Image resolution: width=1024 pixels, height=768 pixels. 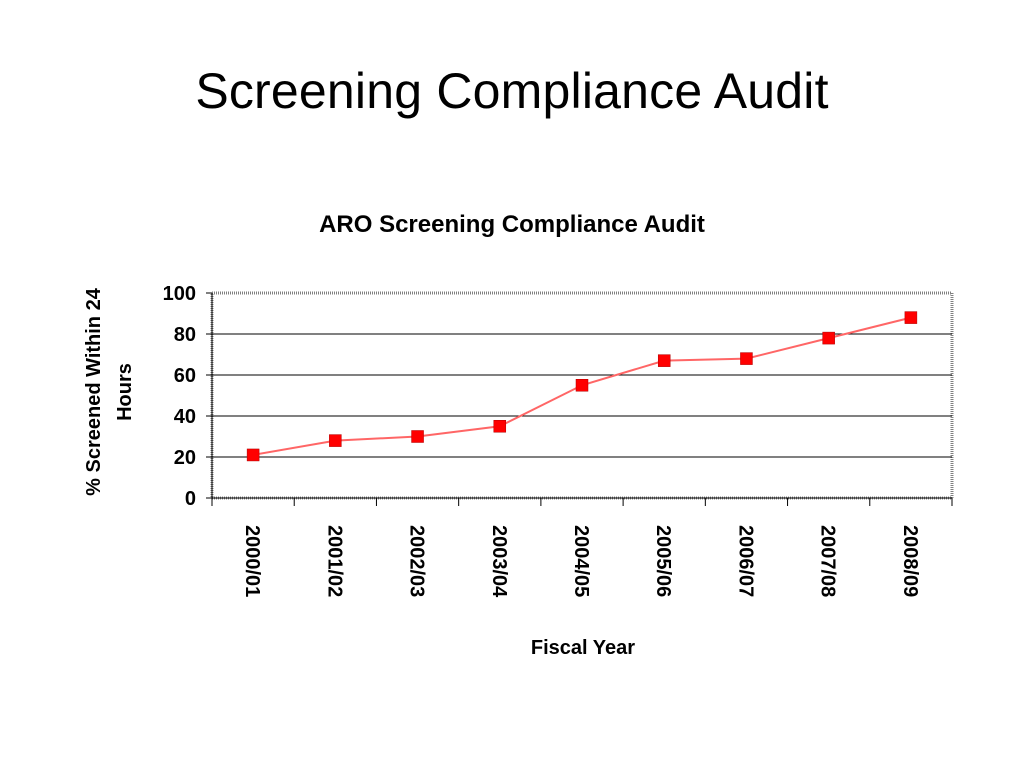 What do you see at coordinates (252, 561) in the screenshot?
I see `x-tick-label: 2000/01` at bounding box center [252, 561].